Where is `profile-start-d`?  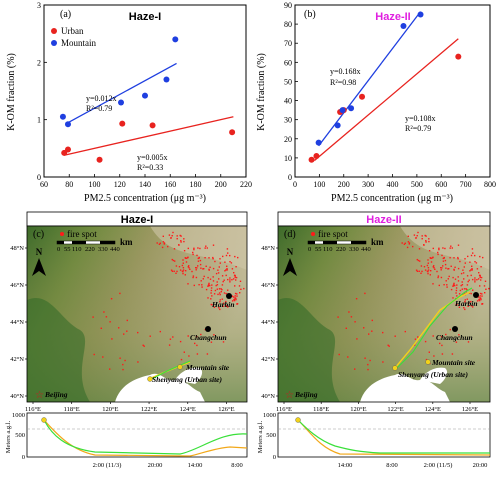 profile-start-d is located at coordinates (298, 420).